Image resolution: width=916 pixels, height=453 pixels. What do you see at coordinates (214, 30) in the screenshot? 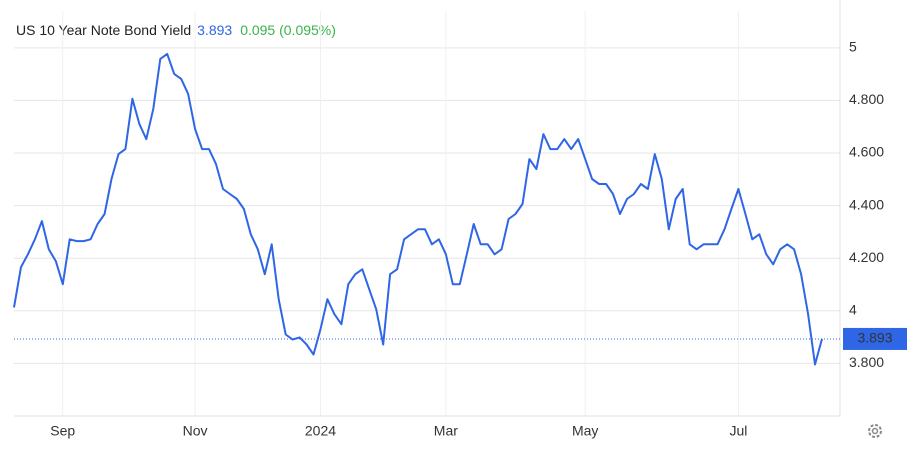
I see `last-value: 3.893` at bounding box center [214, 30].